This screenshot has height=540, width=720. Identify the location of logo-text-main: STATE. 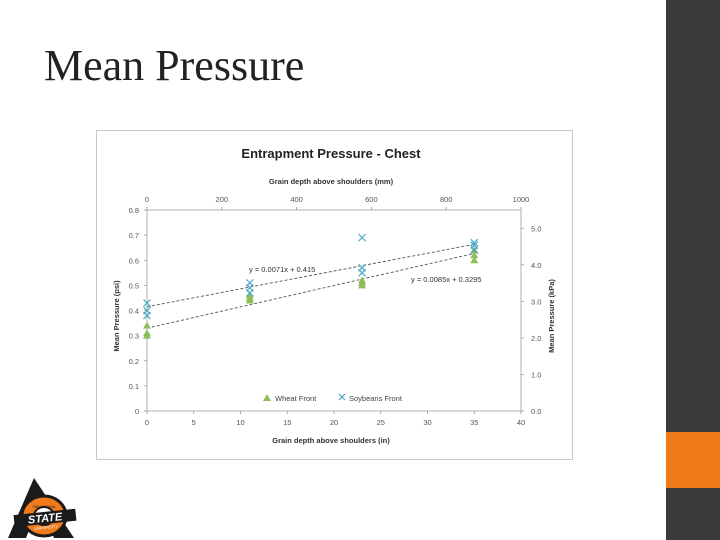
(45, 519).